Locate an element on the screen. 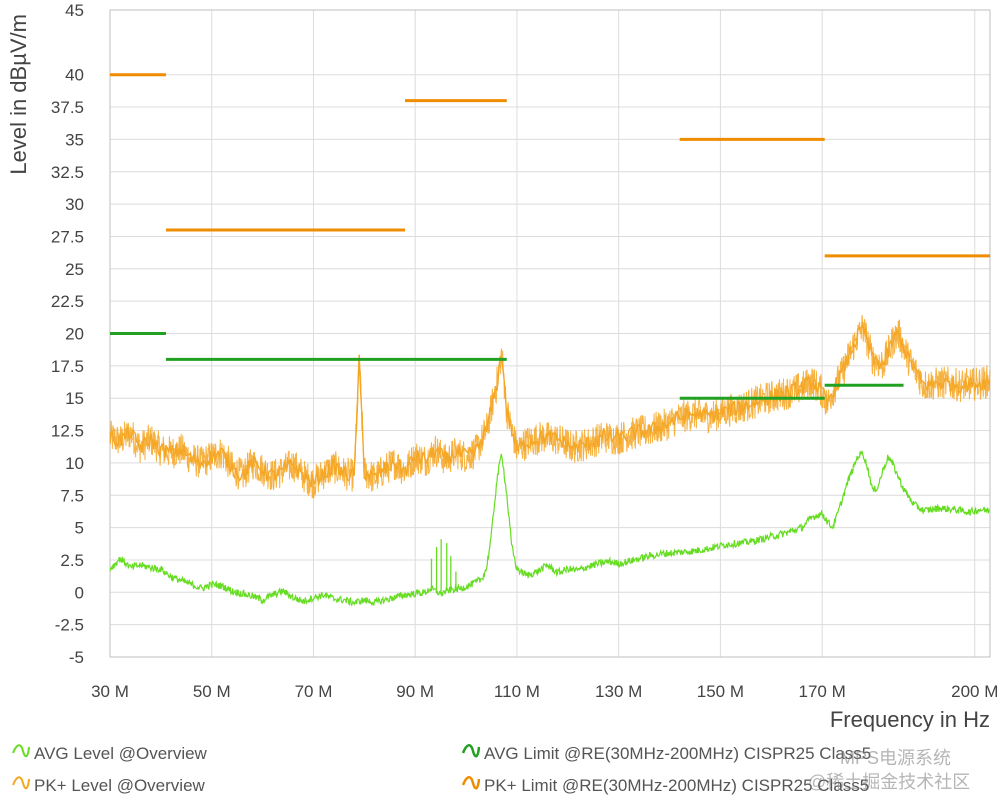 The image size is (1006, 806). x-tick-label: 70 M is located at coordinates (314, 691).